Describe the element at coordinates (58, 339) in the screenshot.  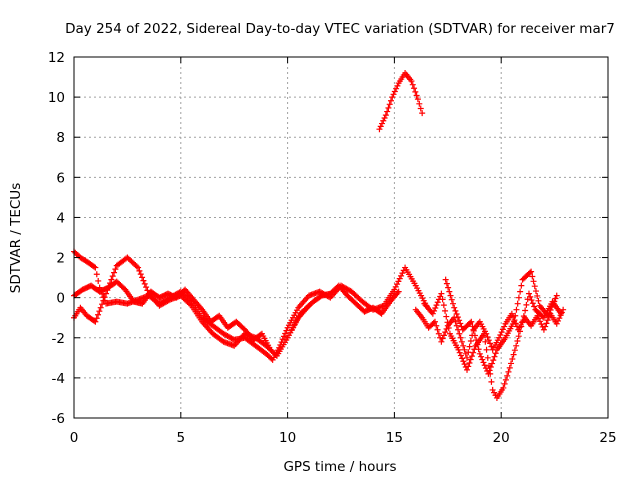
I see `y-tick-label: -2` at that location.